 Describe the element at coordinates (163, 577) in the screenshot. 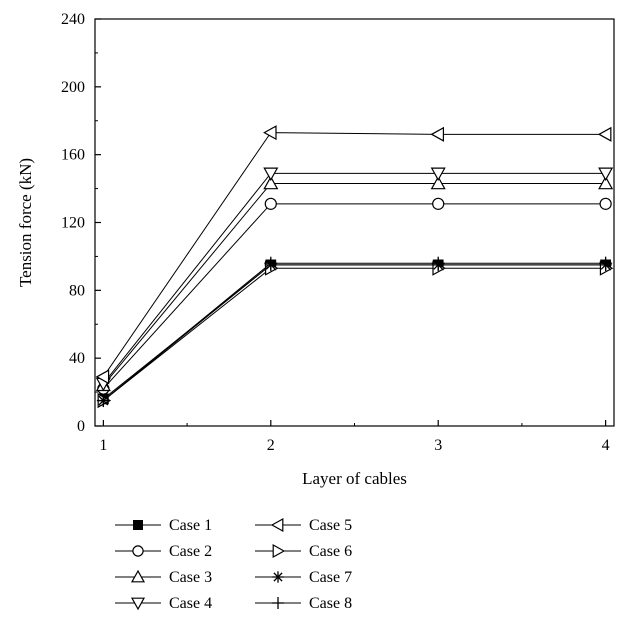

I see `legend-item: Case 3` at that location.